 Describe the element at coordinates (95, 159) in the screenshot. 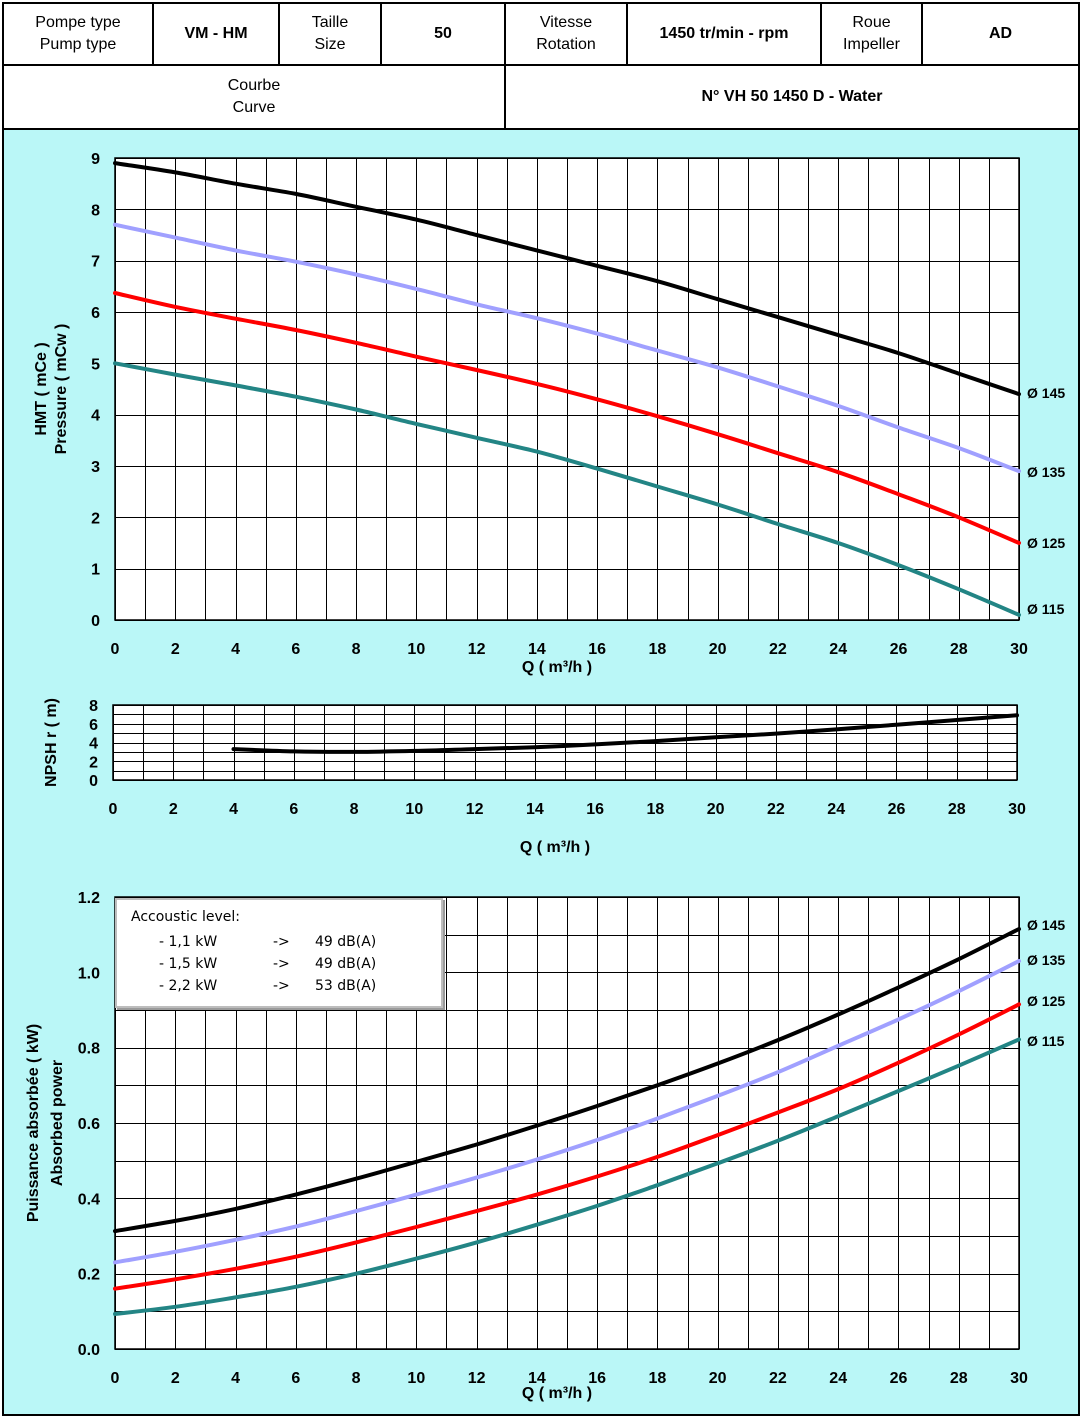

I see `y-tick-label: 9` at that location.